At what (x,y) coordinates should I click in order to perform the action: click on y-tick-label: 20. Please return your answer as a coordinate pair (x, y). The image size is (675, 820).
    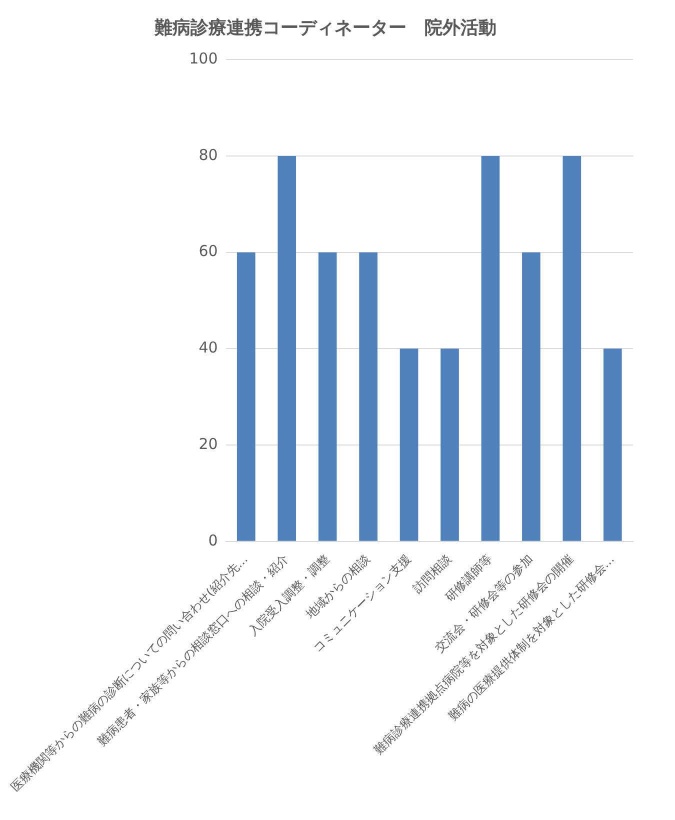
    Looking at the image, I should click on (208, 443).